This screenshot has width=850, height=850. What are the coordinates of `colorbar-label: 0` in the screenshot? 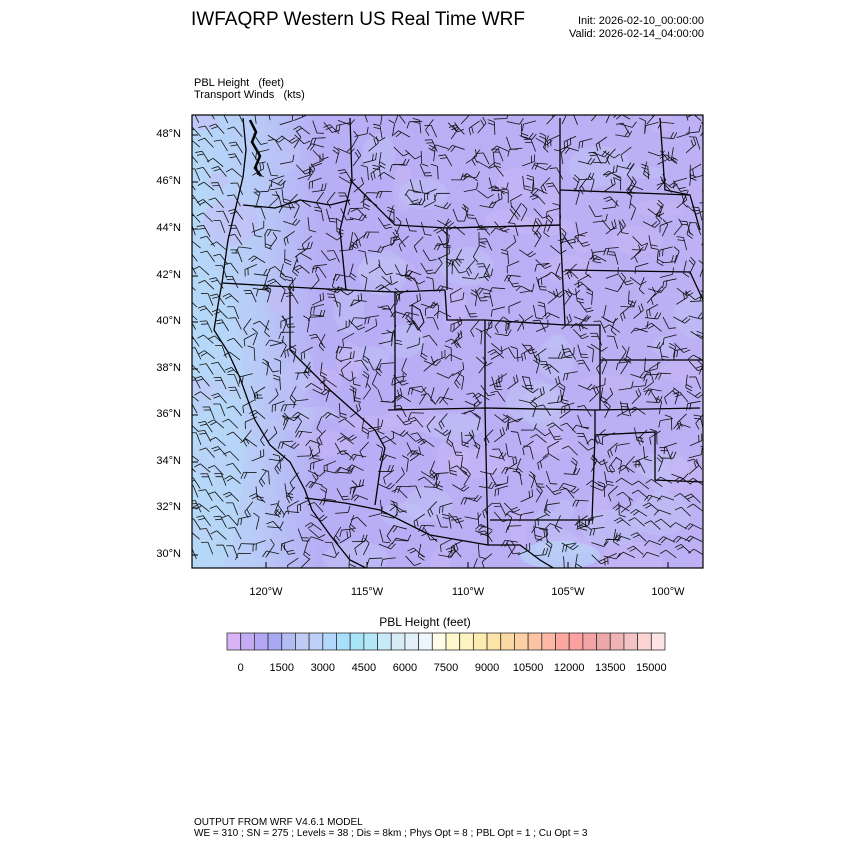 It's located at (240, 668).